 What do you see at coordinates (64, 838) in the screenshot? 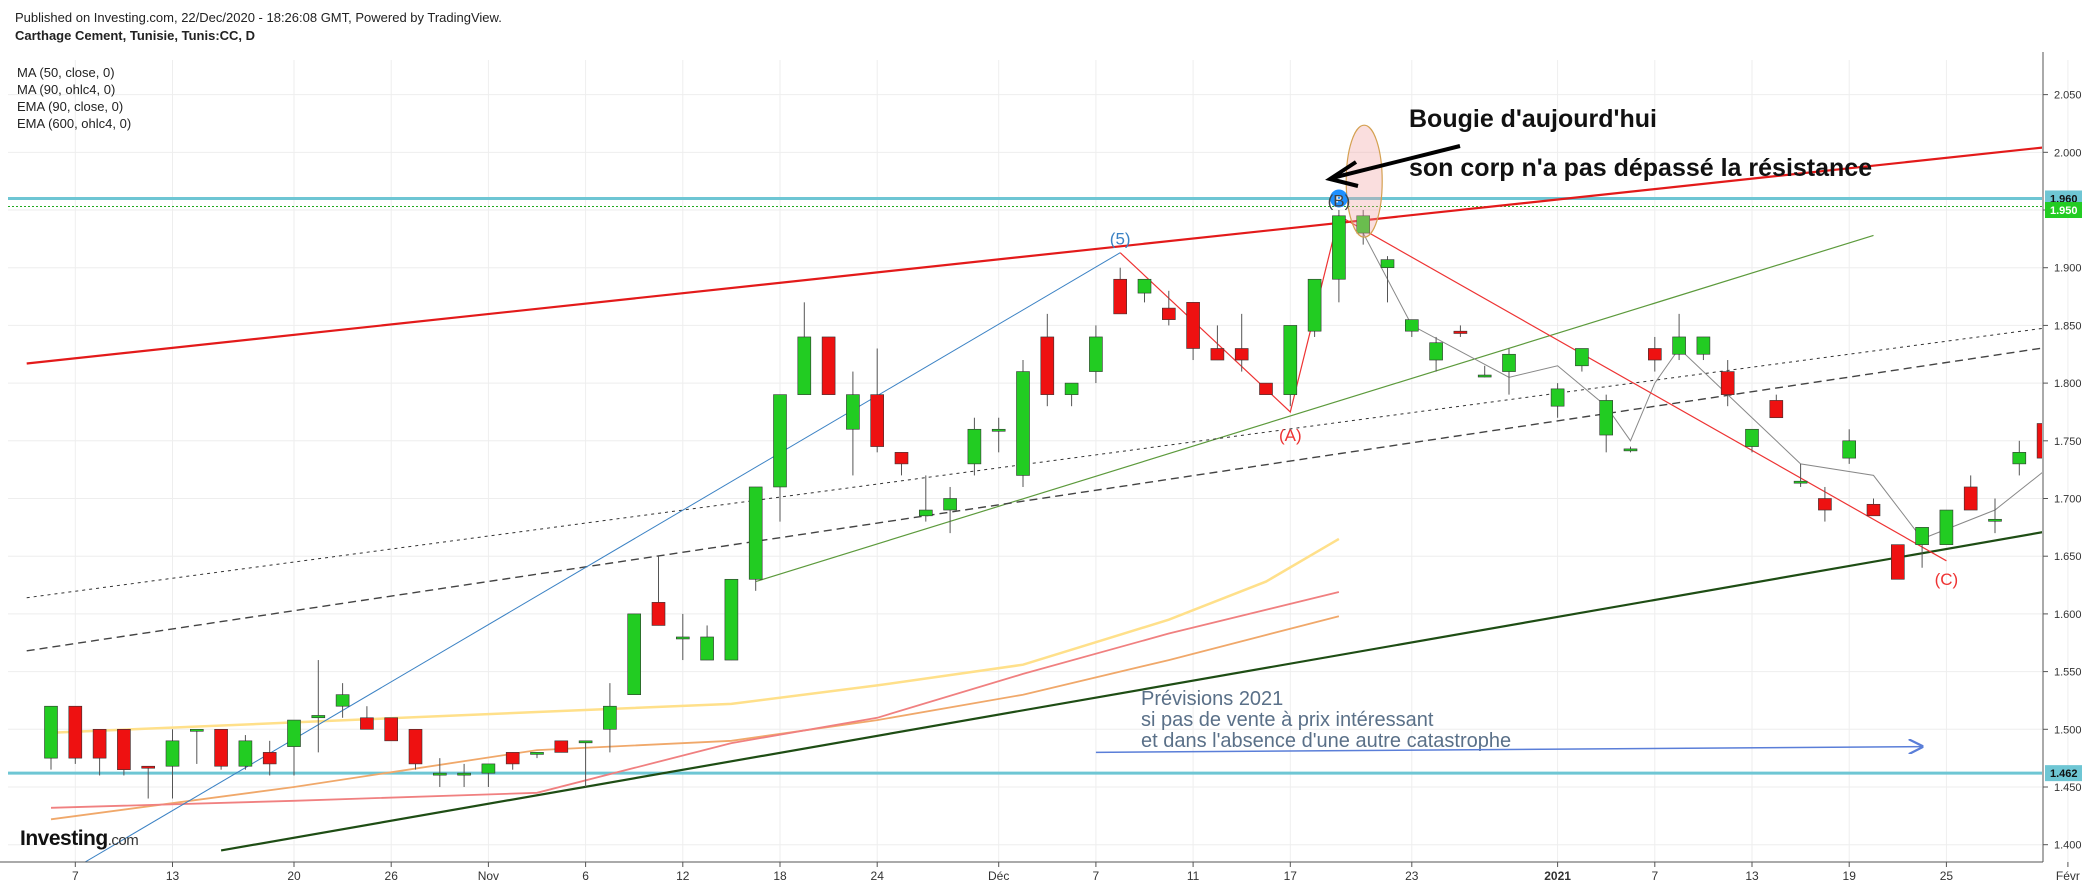
I see `logo-main: Investing` at bounding box center [64, 838].